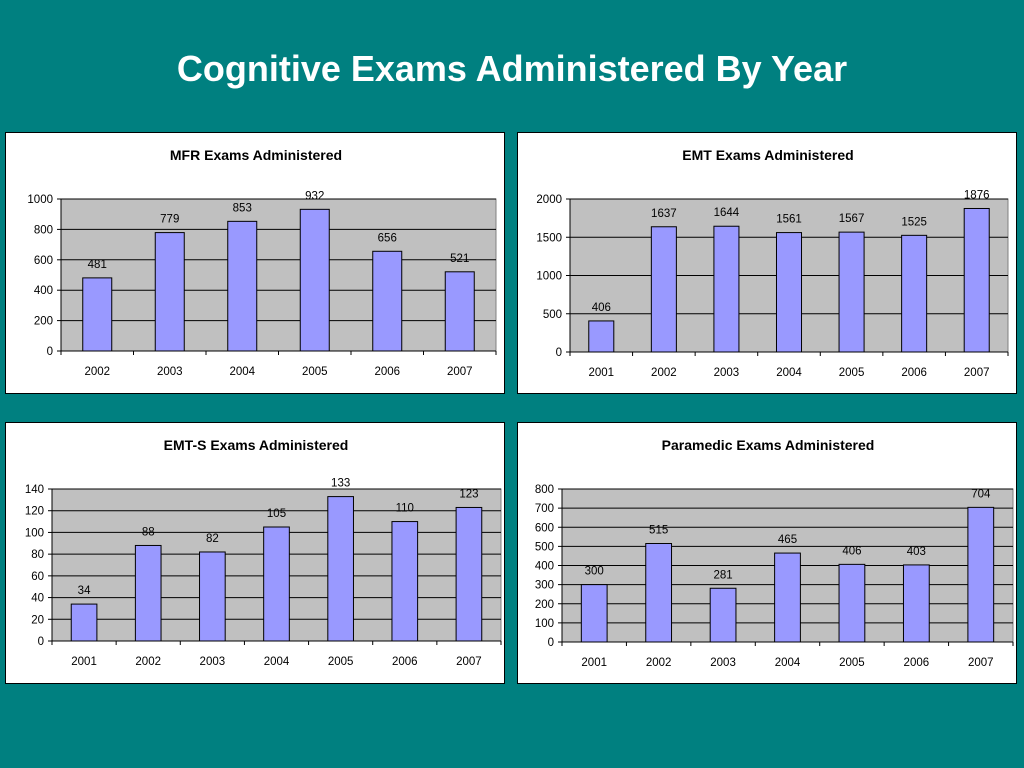  I want to click on data-label-2003: 1644, so click(727, 213).